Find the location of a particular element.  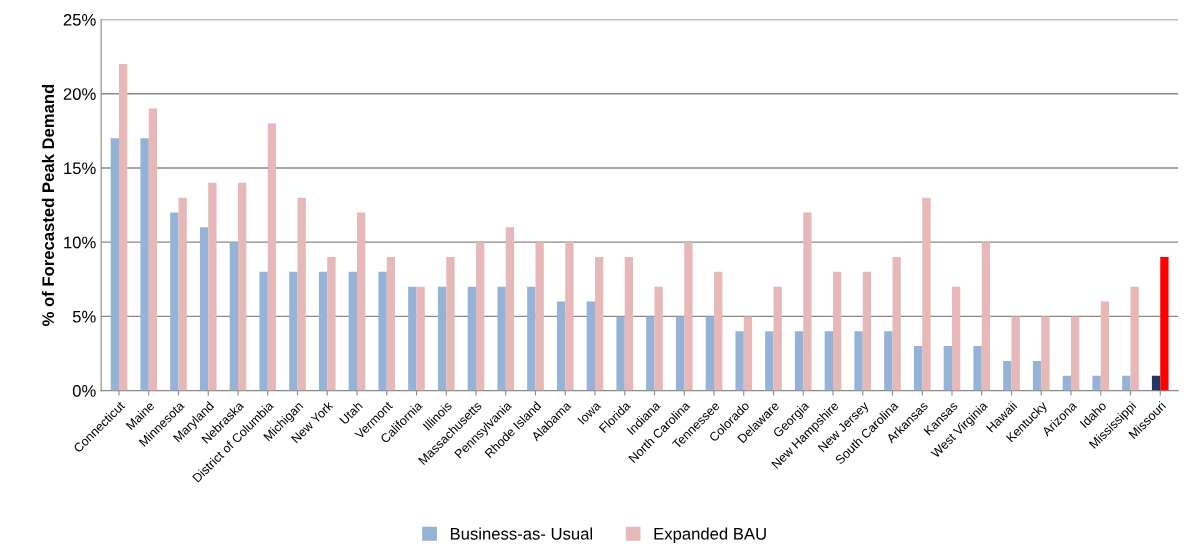

y-tick-label: 25% is located at coordinates (79, 19).